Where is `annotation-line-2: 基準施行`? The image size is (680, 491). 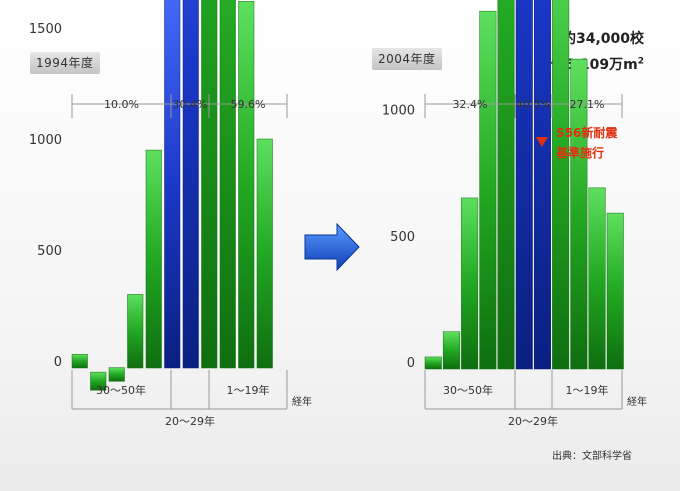
annotation-line-2: 基準施行 is located at coordinates (579, 152).